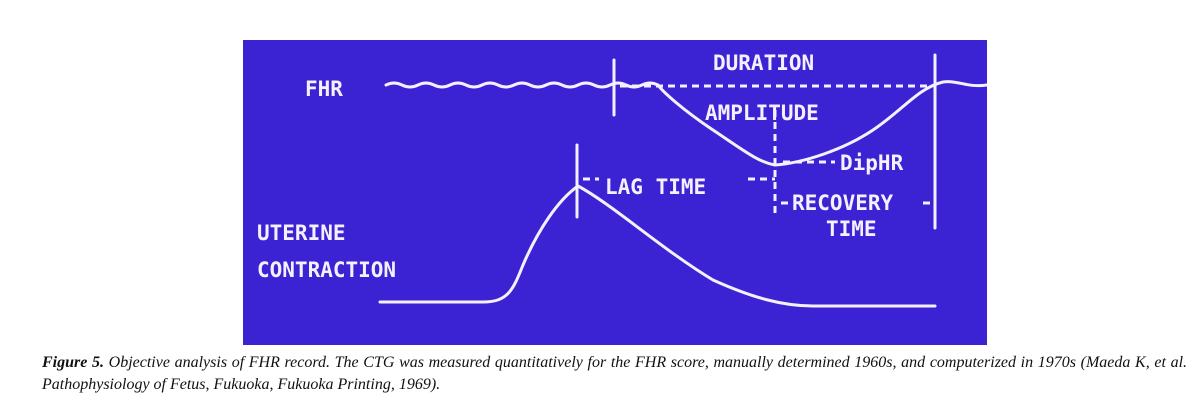 Image resolution: width=1201 pixels, height=404 pixels. I want to click on diphr-label: DipHR, so click(872, 163).